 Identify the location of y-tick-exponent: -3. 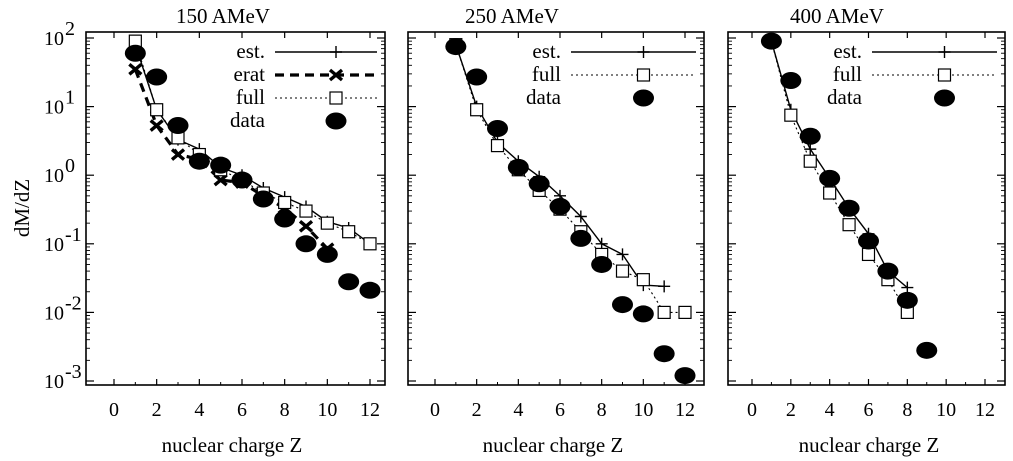
(73, 372).